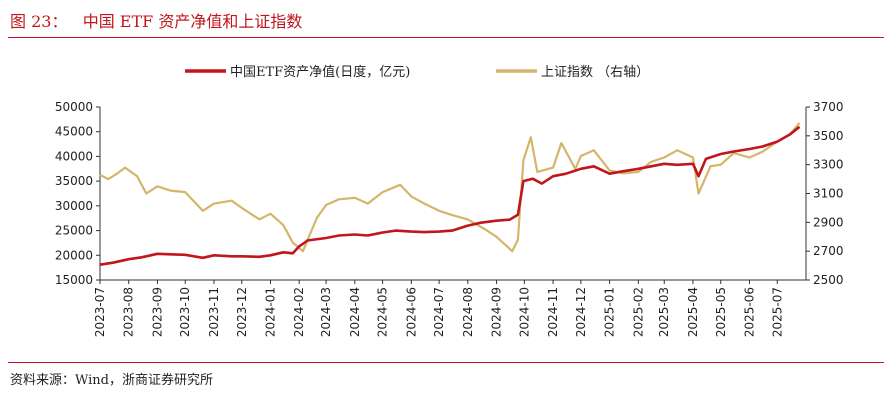 This screenshot has width=895, height=401. What do you see at coordinates (581, 312) in the screenshot?
I see `x-tick-label: 2024-12` at bounding box center [581, 312].